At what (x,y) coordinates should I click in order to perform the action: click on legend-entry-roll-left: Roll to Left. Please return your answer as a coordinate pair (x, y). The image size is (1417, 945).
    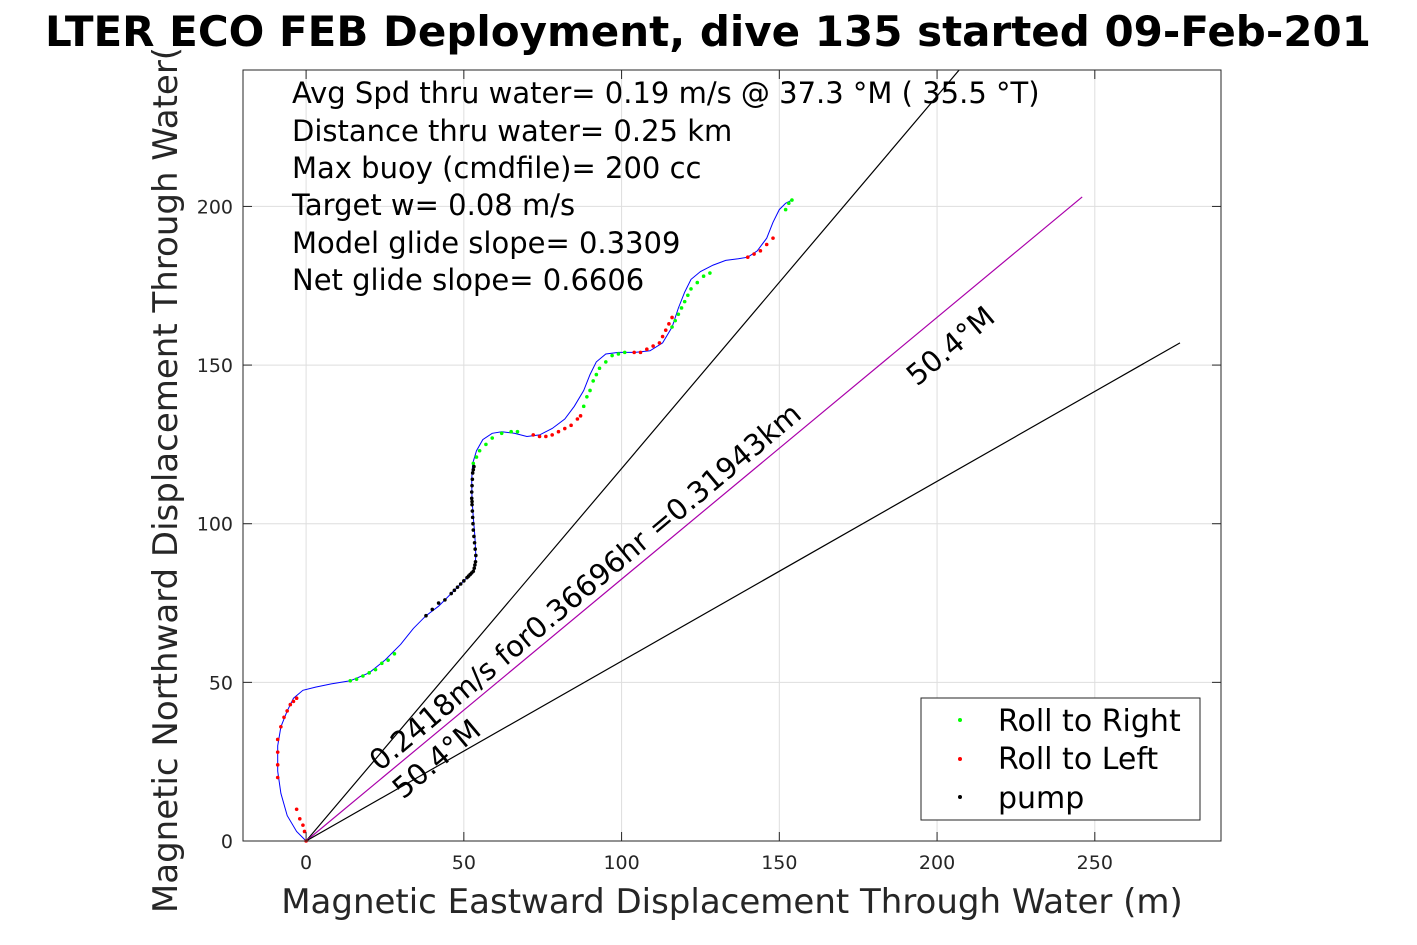
    Looking at the image, I should click on (1058, 759).